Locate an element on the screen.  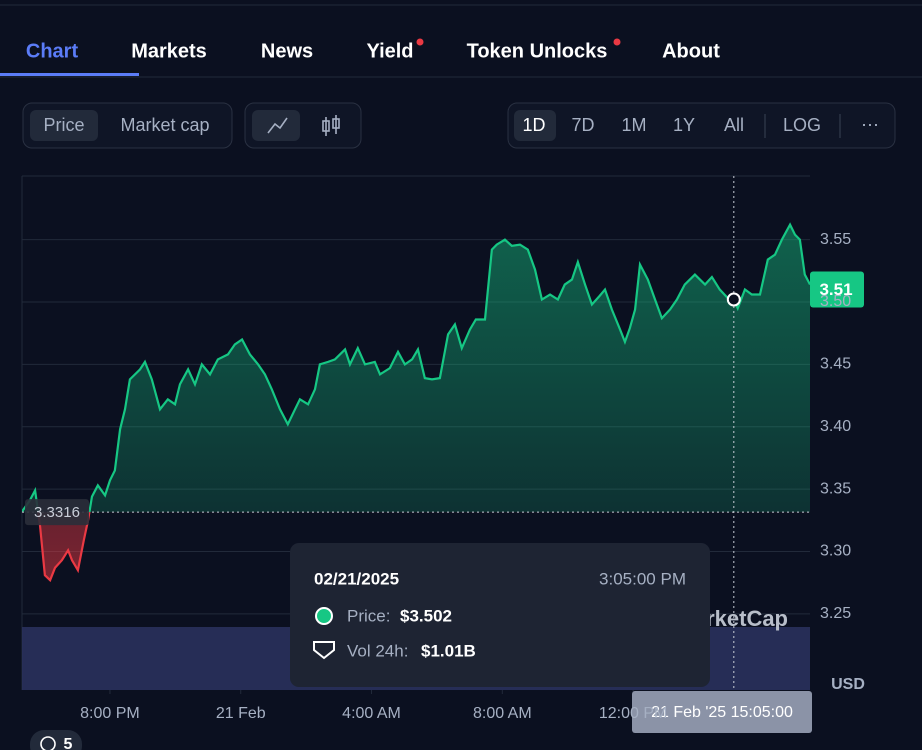
y-tick-label: 3.50 is located at coordinates (835, 301).